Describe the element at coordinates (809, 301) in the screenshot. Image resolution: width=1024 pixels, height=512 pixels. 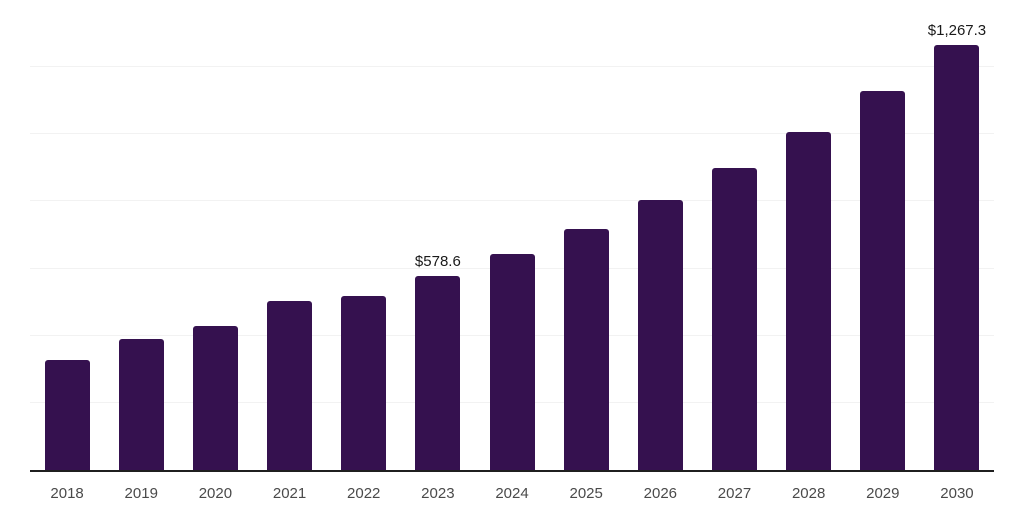
I see `bar-2028` at that location.